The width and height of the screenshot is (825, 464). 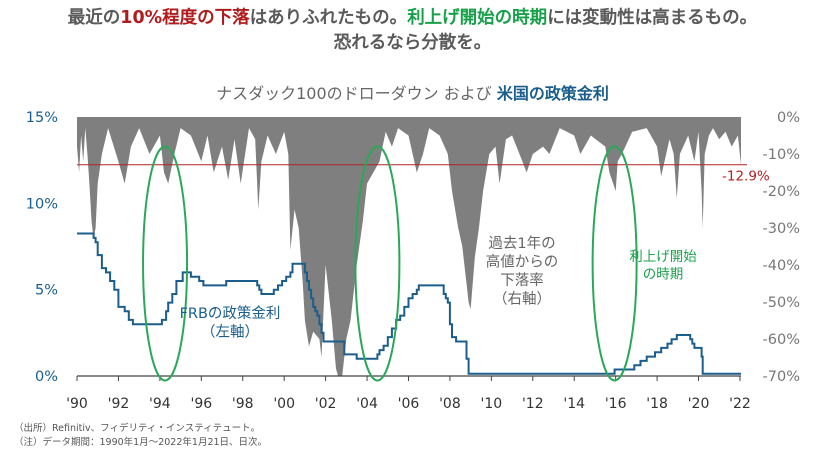 I want to click on left-tick-label: 10%, so click(x=42, y=204).